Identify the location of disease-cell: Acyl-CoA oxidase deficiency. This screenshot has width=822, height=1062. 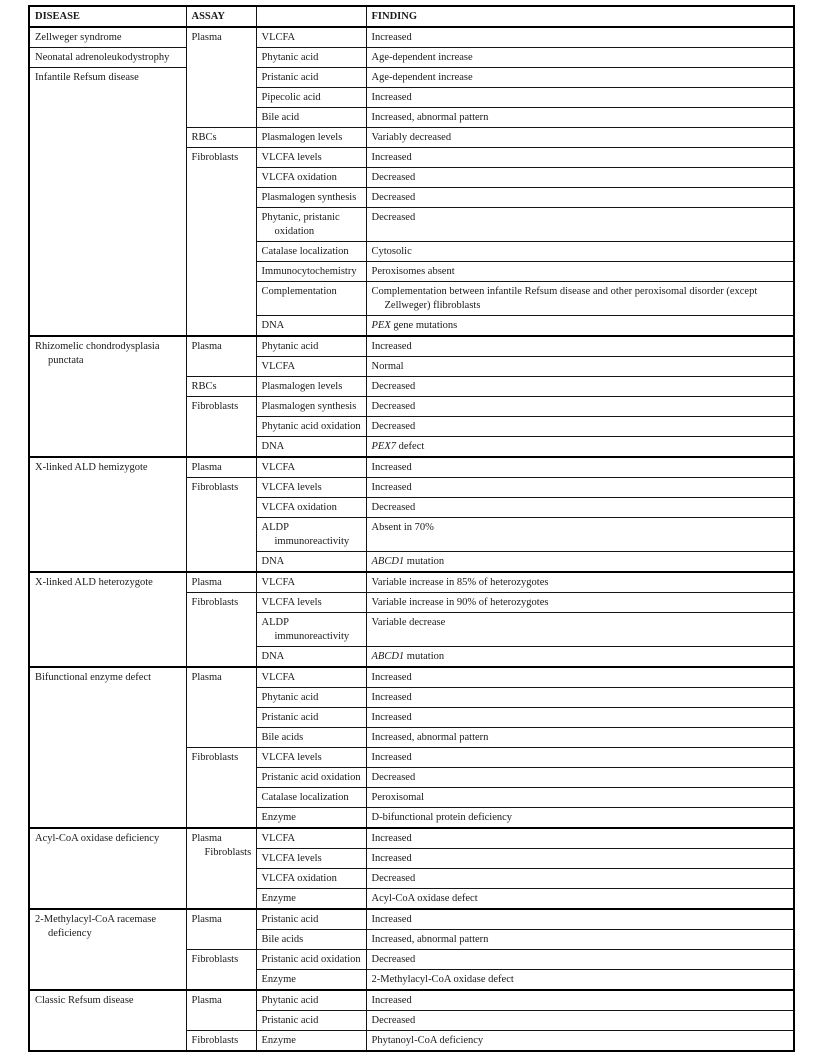
(107, 868).